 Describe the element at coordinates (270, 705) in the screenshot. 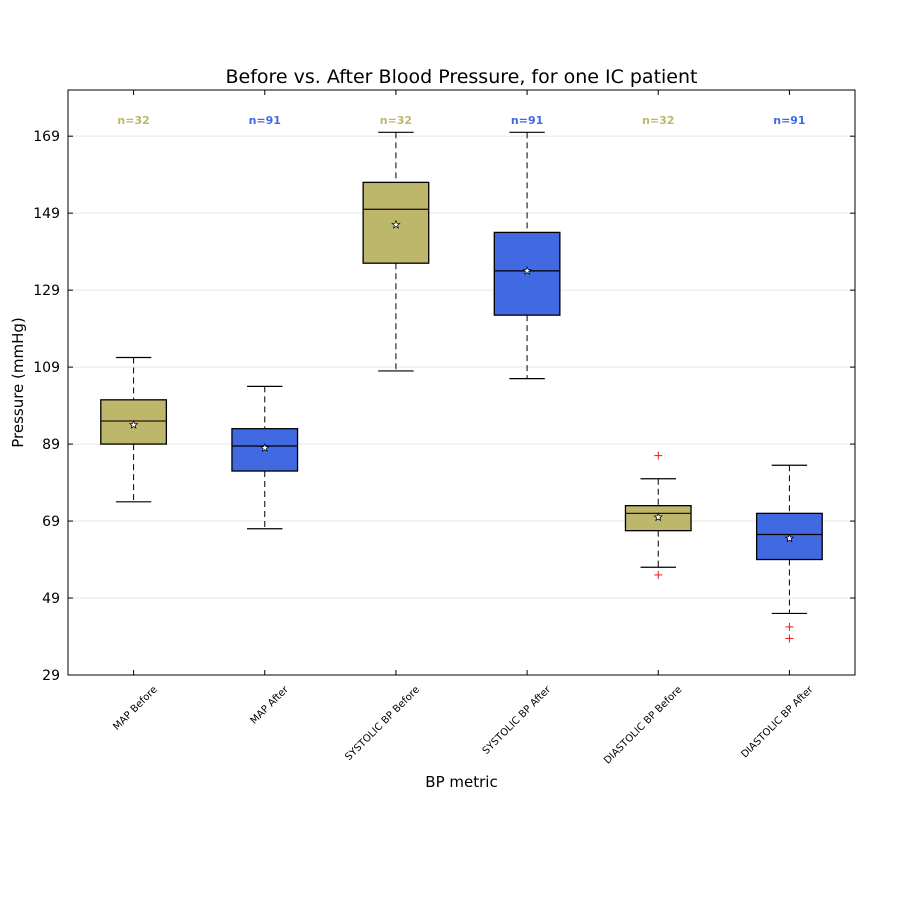

I see `x-tick-label: MAP After` at that location.